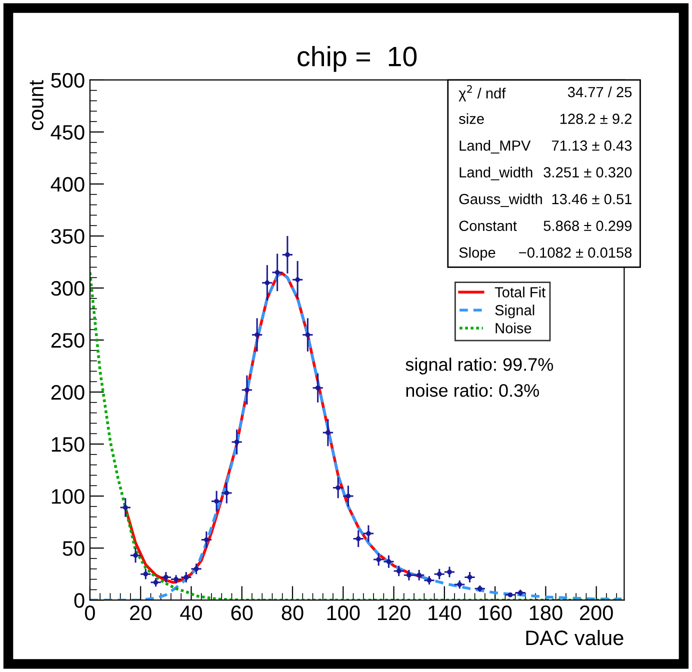 The width and height of the screenshot is (692, 672). What do you see at coordinates (67, 340) in the screenshot?
I see `y-tick-label: 250` at bounding box center [67, 340].